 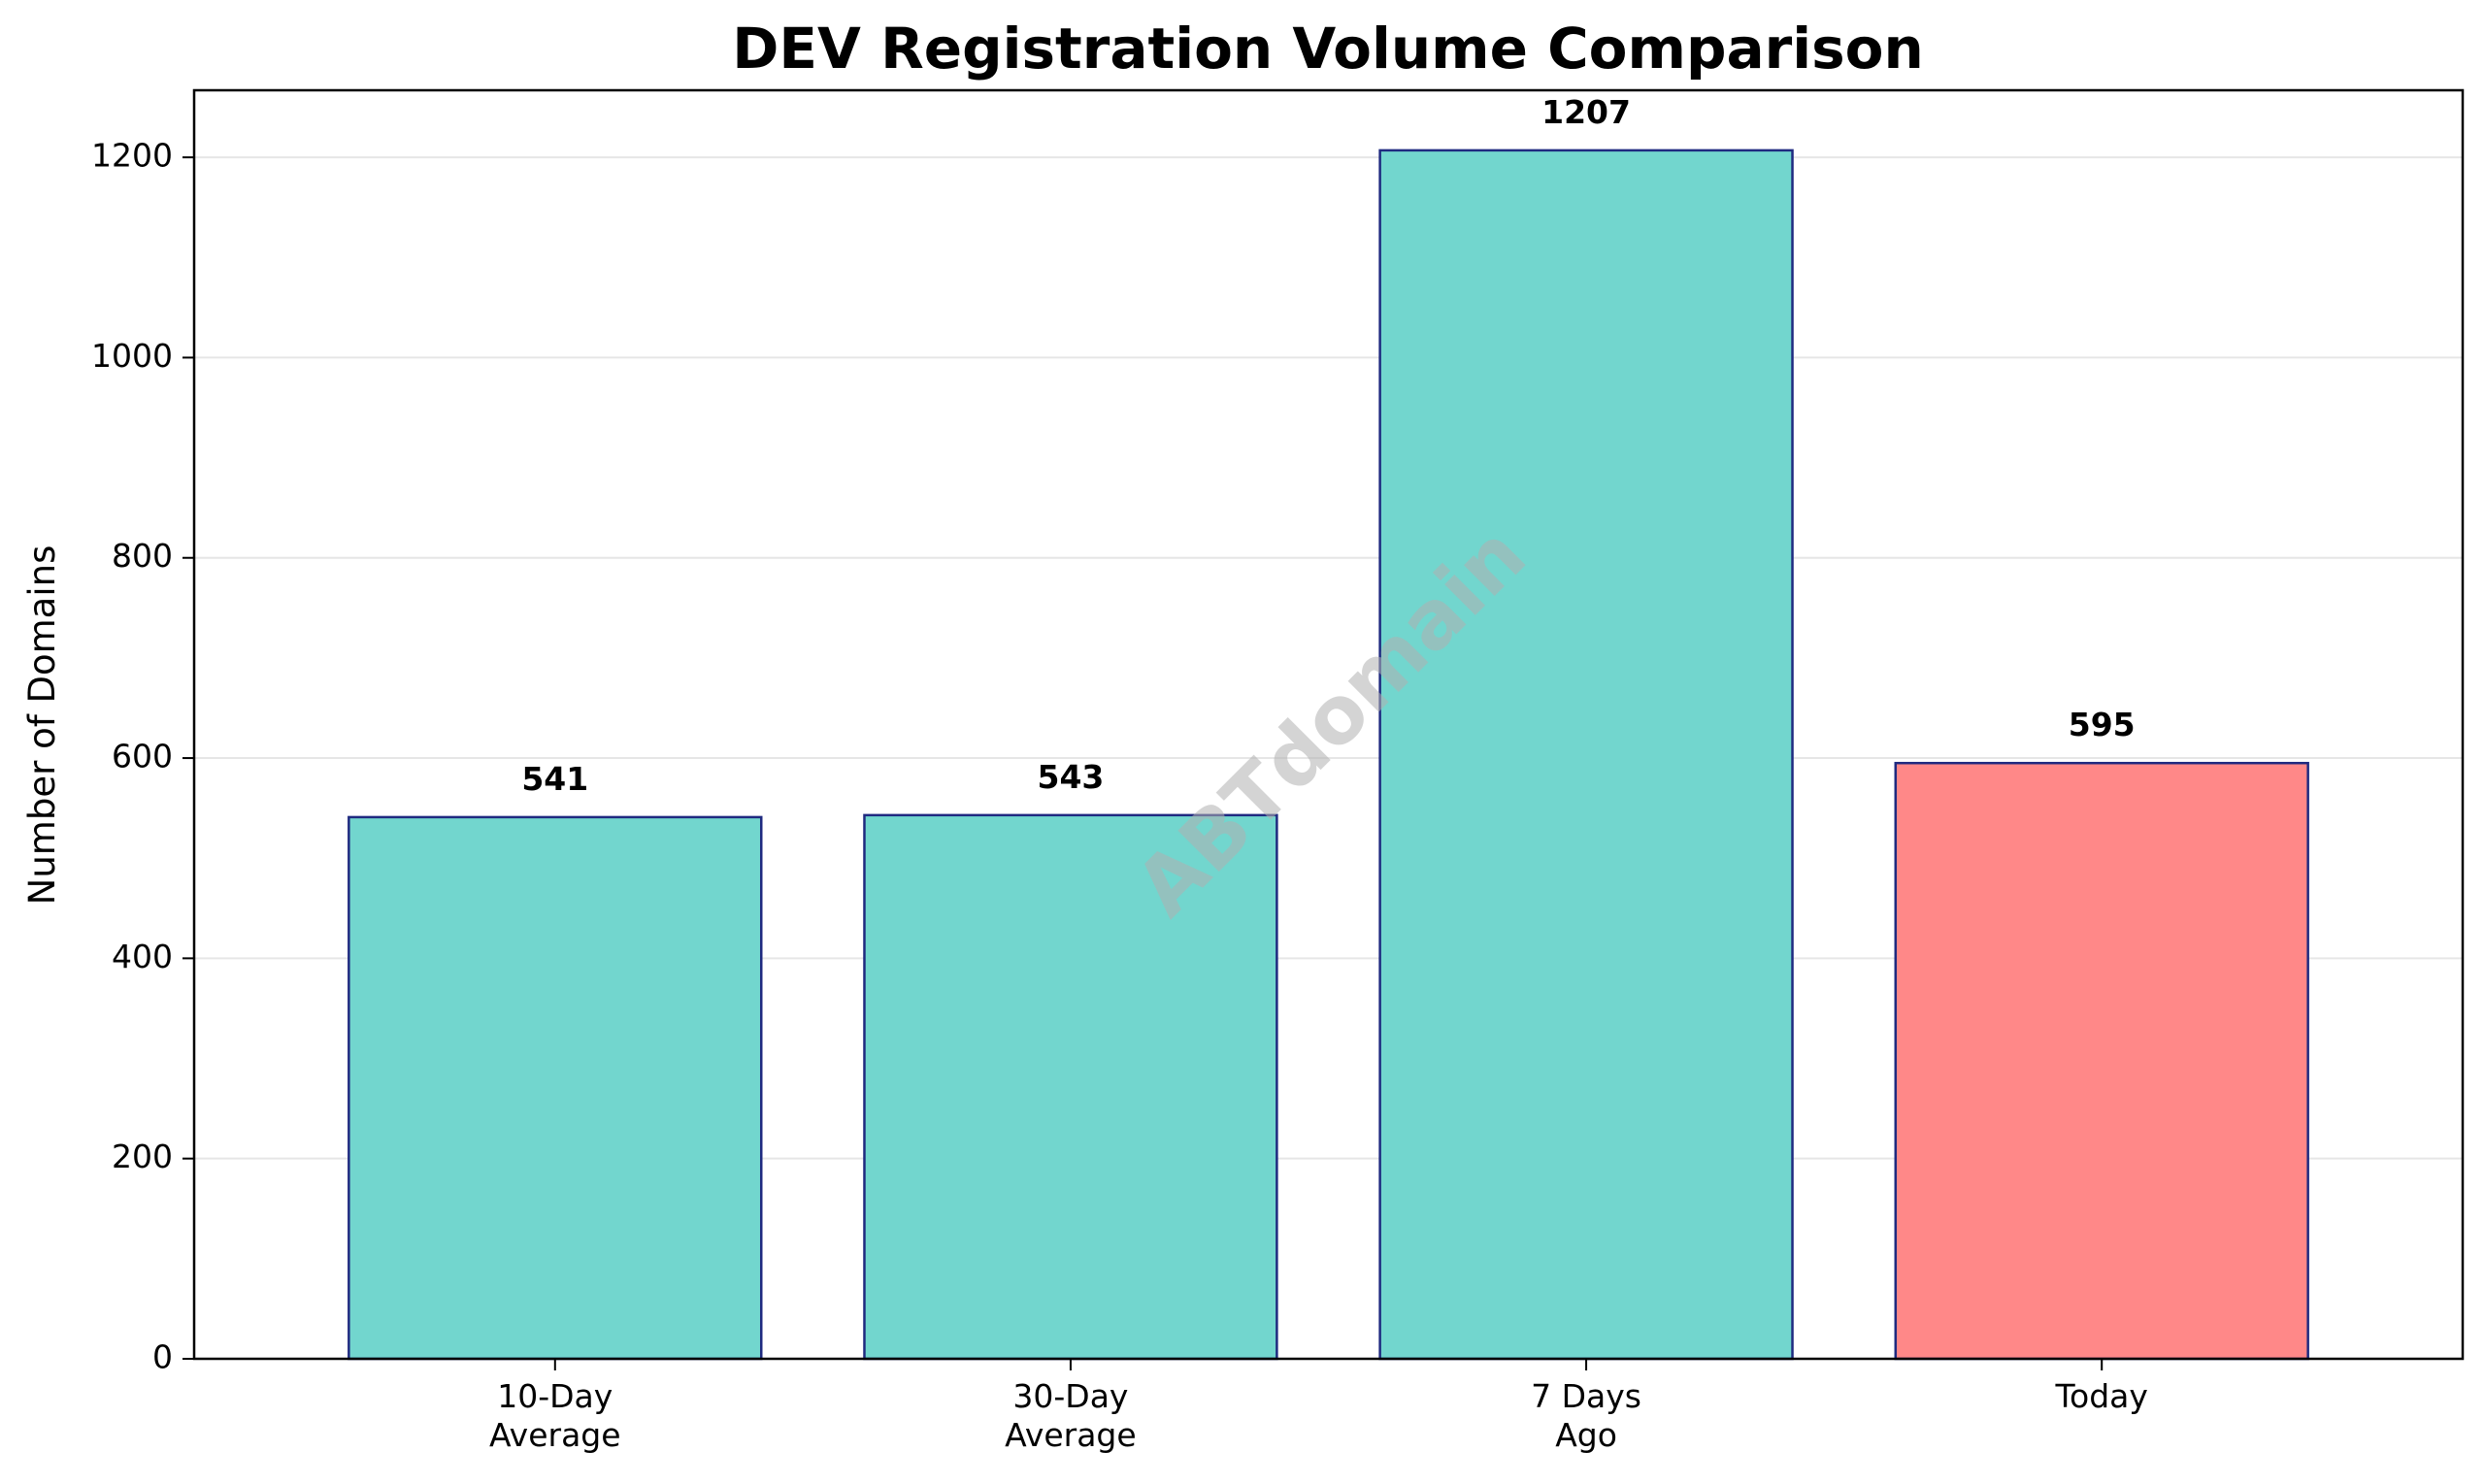 I want to click on bar-value-label: 1207, so click(x=1586, y=112).